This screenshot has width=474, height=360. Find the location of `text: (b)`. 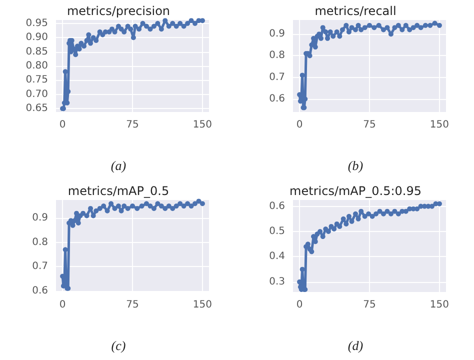

text: (b) is located at coordinates (356, 165).